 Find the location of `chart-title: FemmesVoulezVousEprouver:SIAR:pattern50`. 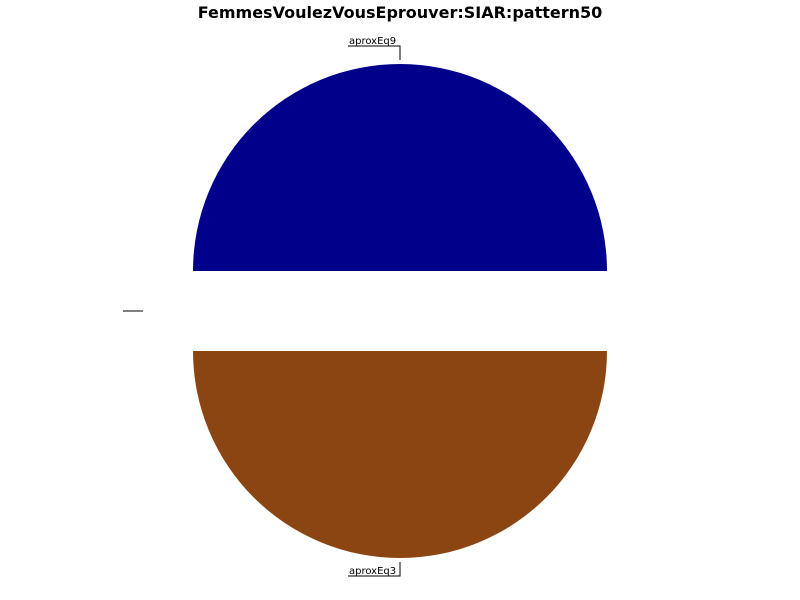

chart-title: FemmesVoulezVousEprouver:SIAR:pattern50 is located at coordinates (400, 12).